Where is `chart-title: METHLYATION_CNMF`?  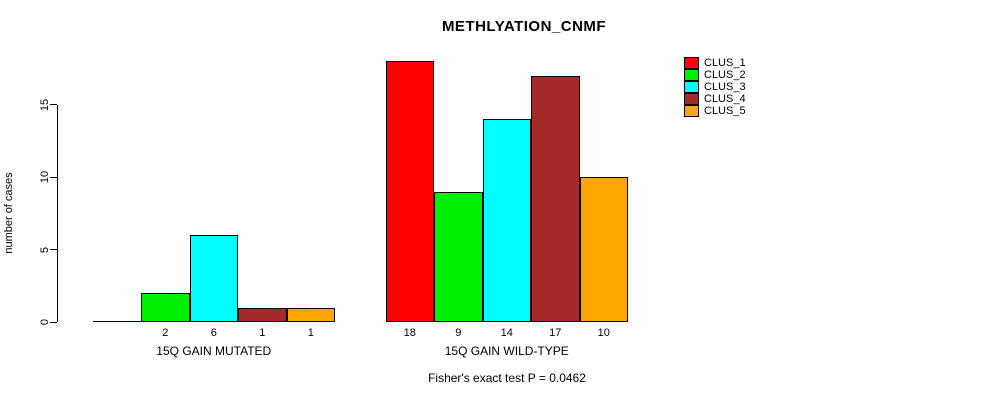
chart-title: METHLYATION_CNMF is located at coordinates (524, 26).